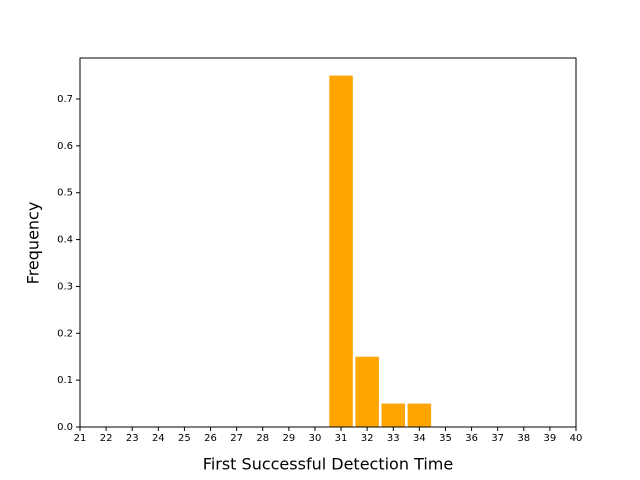 The height and width of the screenshot is (480, 640). I want to click on x-tick-label: 39, so click(550, 438).